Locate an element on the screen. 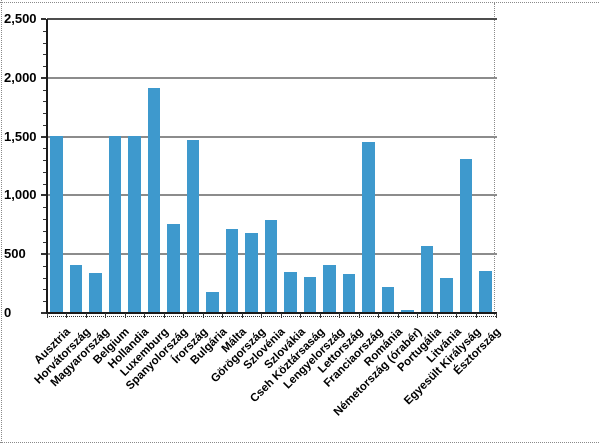 Image resolution: width=600 pixels, height=445 pixels. y-axis-label: 1,000 is located at coordinates (20, 195).